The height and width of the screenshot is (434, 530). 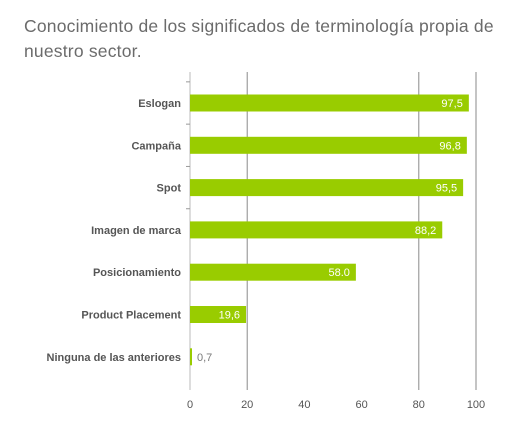 What do you see at coordinates (336, 405) in the screenshot?
I see `x-axis-ticks: 0 20 40 60 80 100` at bounding box center [336, 405].